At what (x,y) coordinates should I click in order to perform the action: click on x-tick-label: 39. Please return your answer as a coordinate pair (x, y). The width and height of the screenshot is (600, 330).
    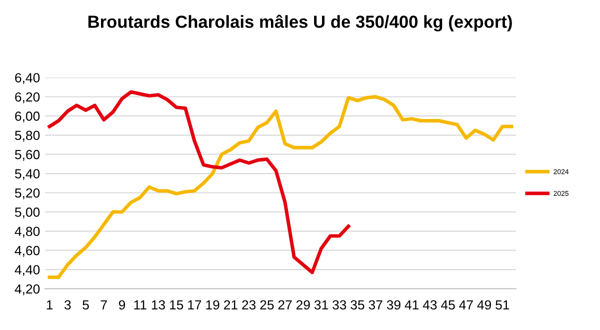
    Looking at the image, I should click on (393, 305).